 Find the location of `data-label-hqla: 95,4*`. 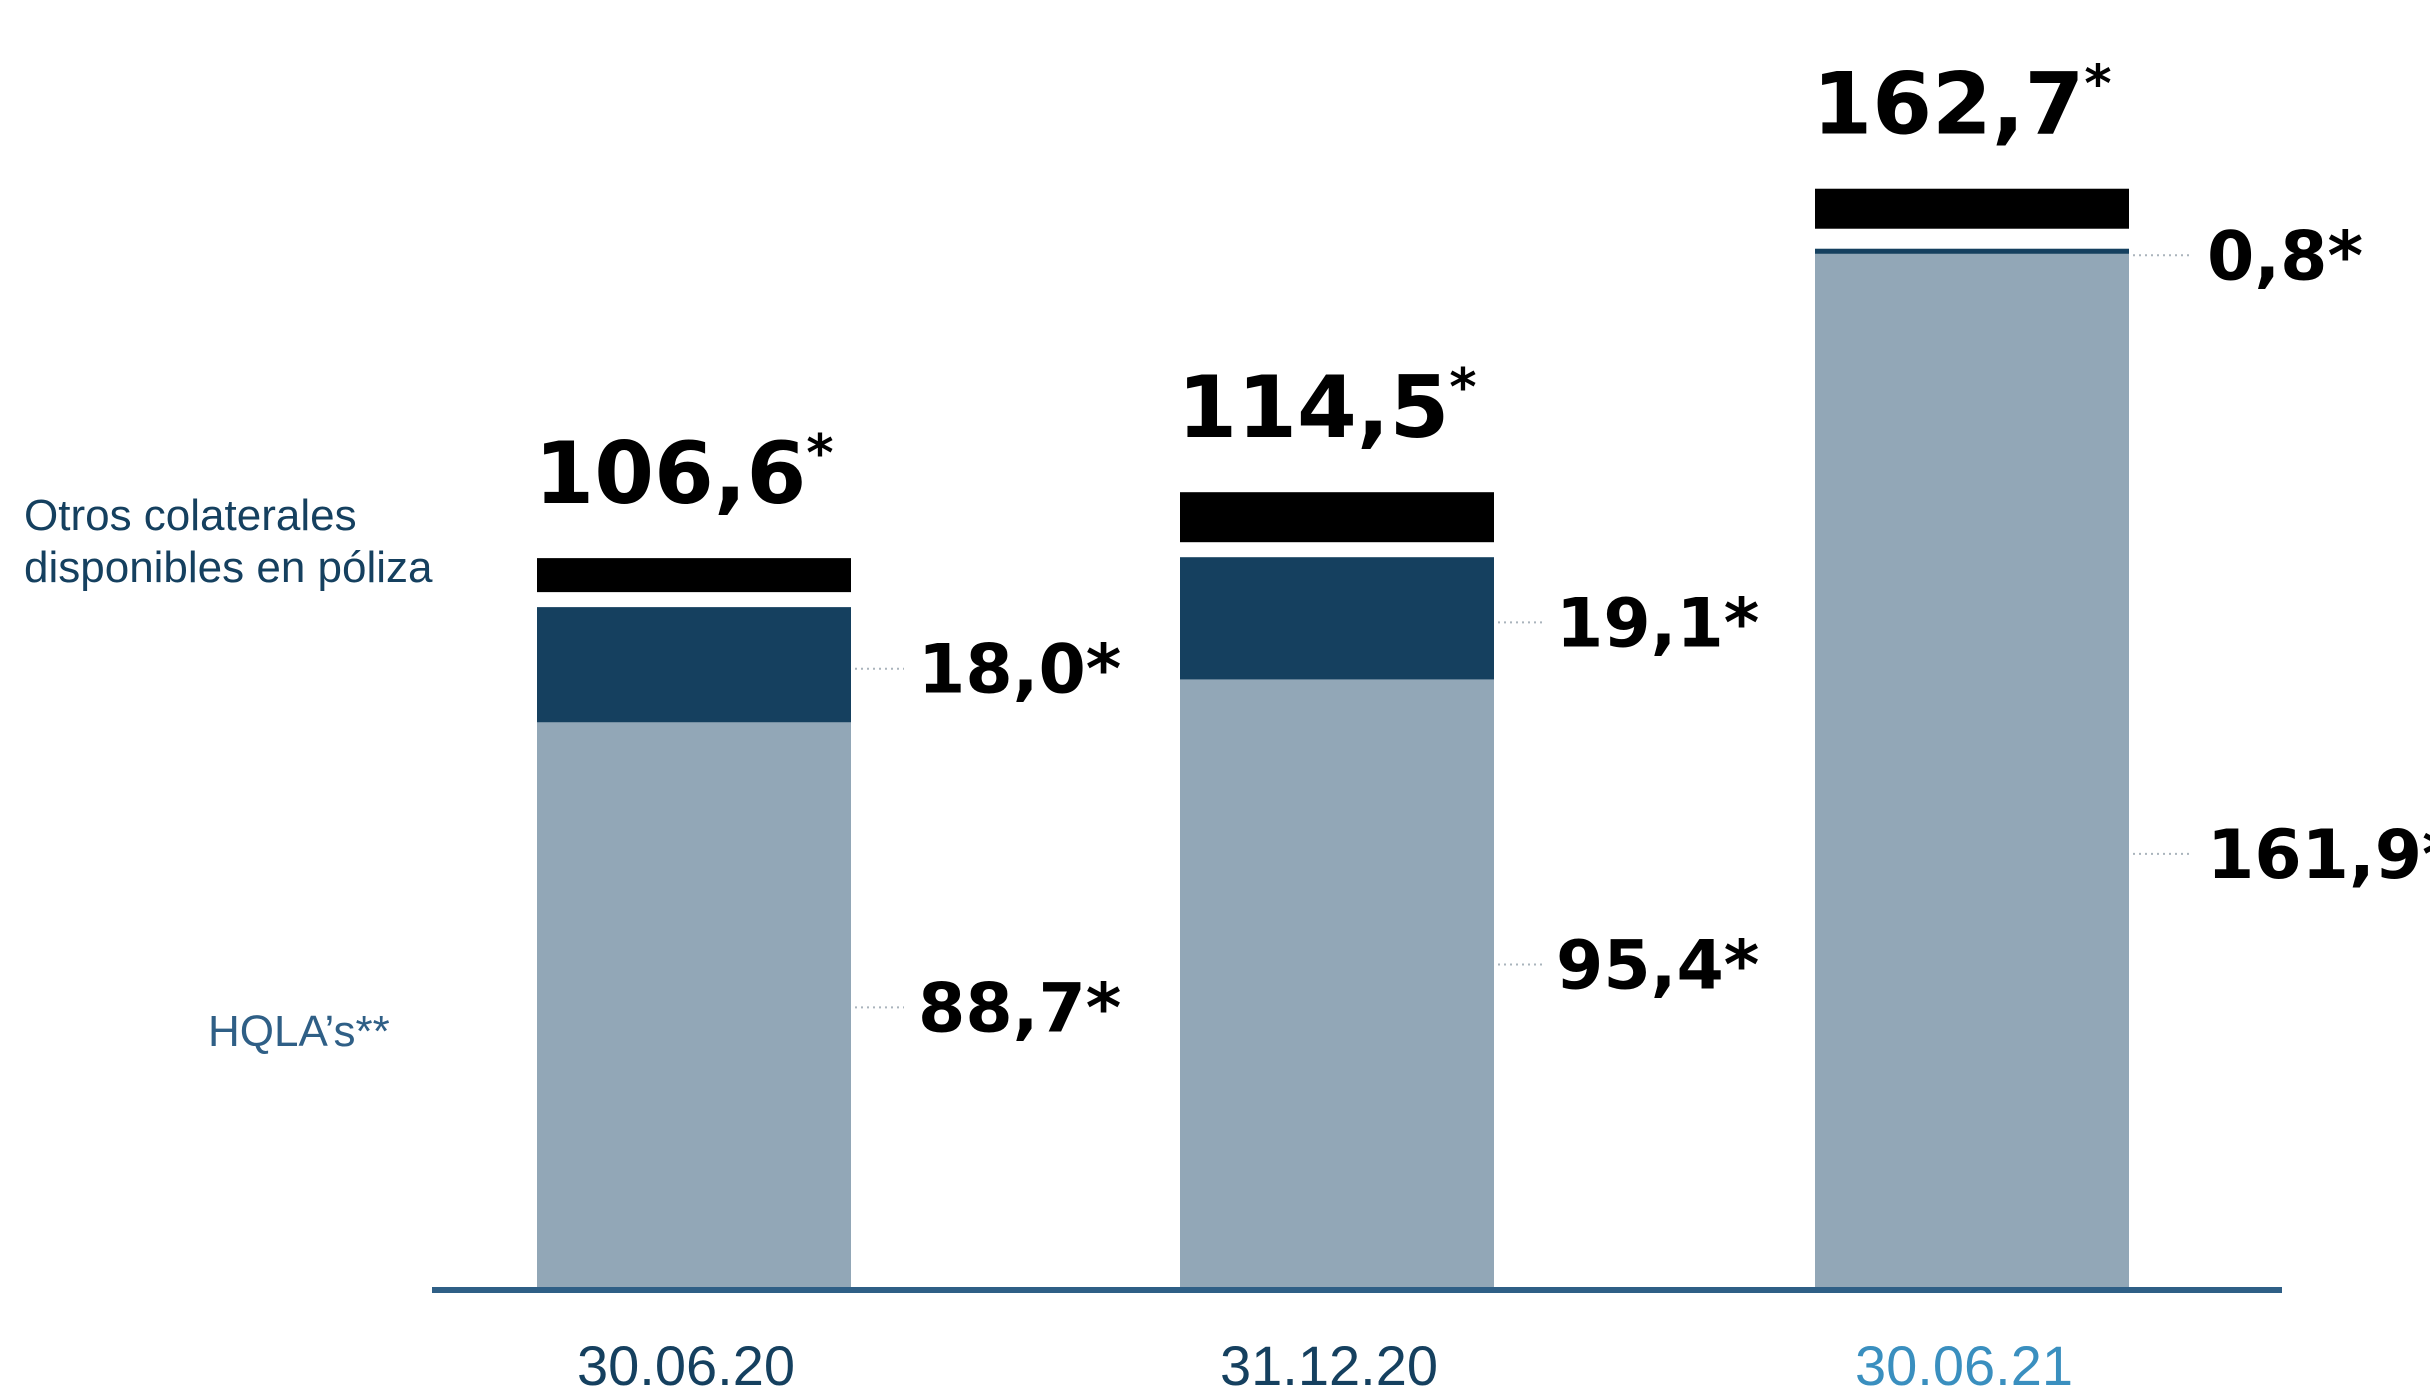

data-label-hqla: 95,4* is located at coordinates (1657, 965).